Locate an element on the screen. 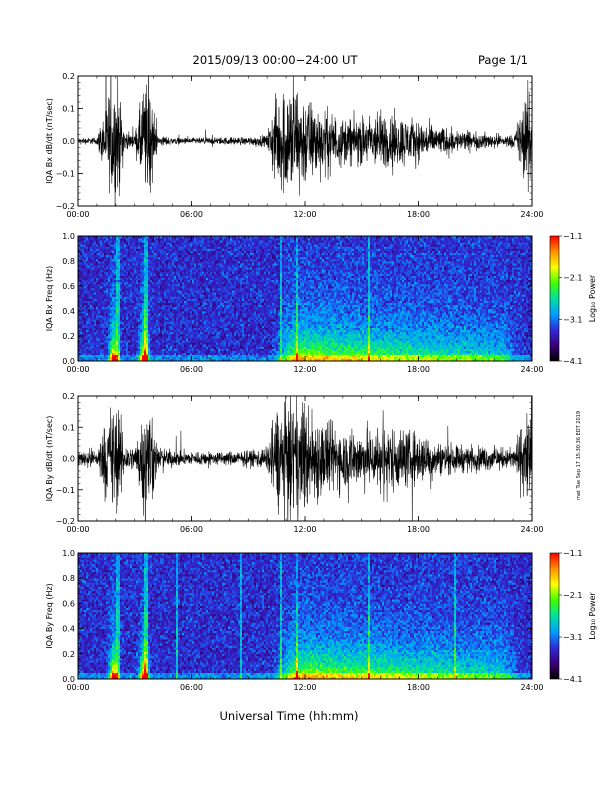  timestamp-stamp: mat Tue Sep 17 15:30:36 EDT 2019 is located at coordinates (579, 455).